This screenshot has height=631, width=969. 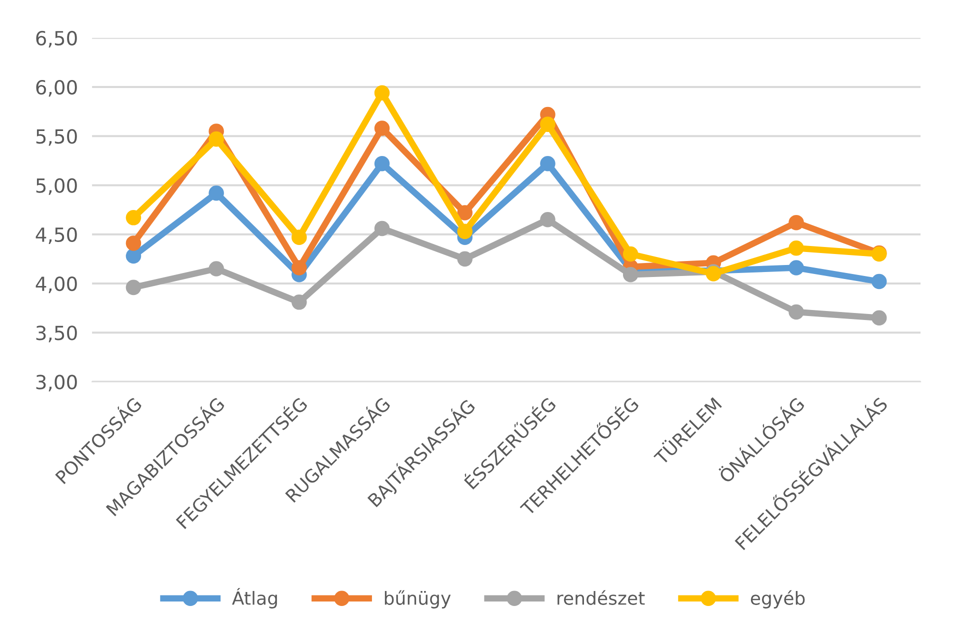 What do you see at coordinates (254, 598) in the screenshot?
I see `legend-label: Átlag` at bounding box center [254, 598].